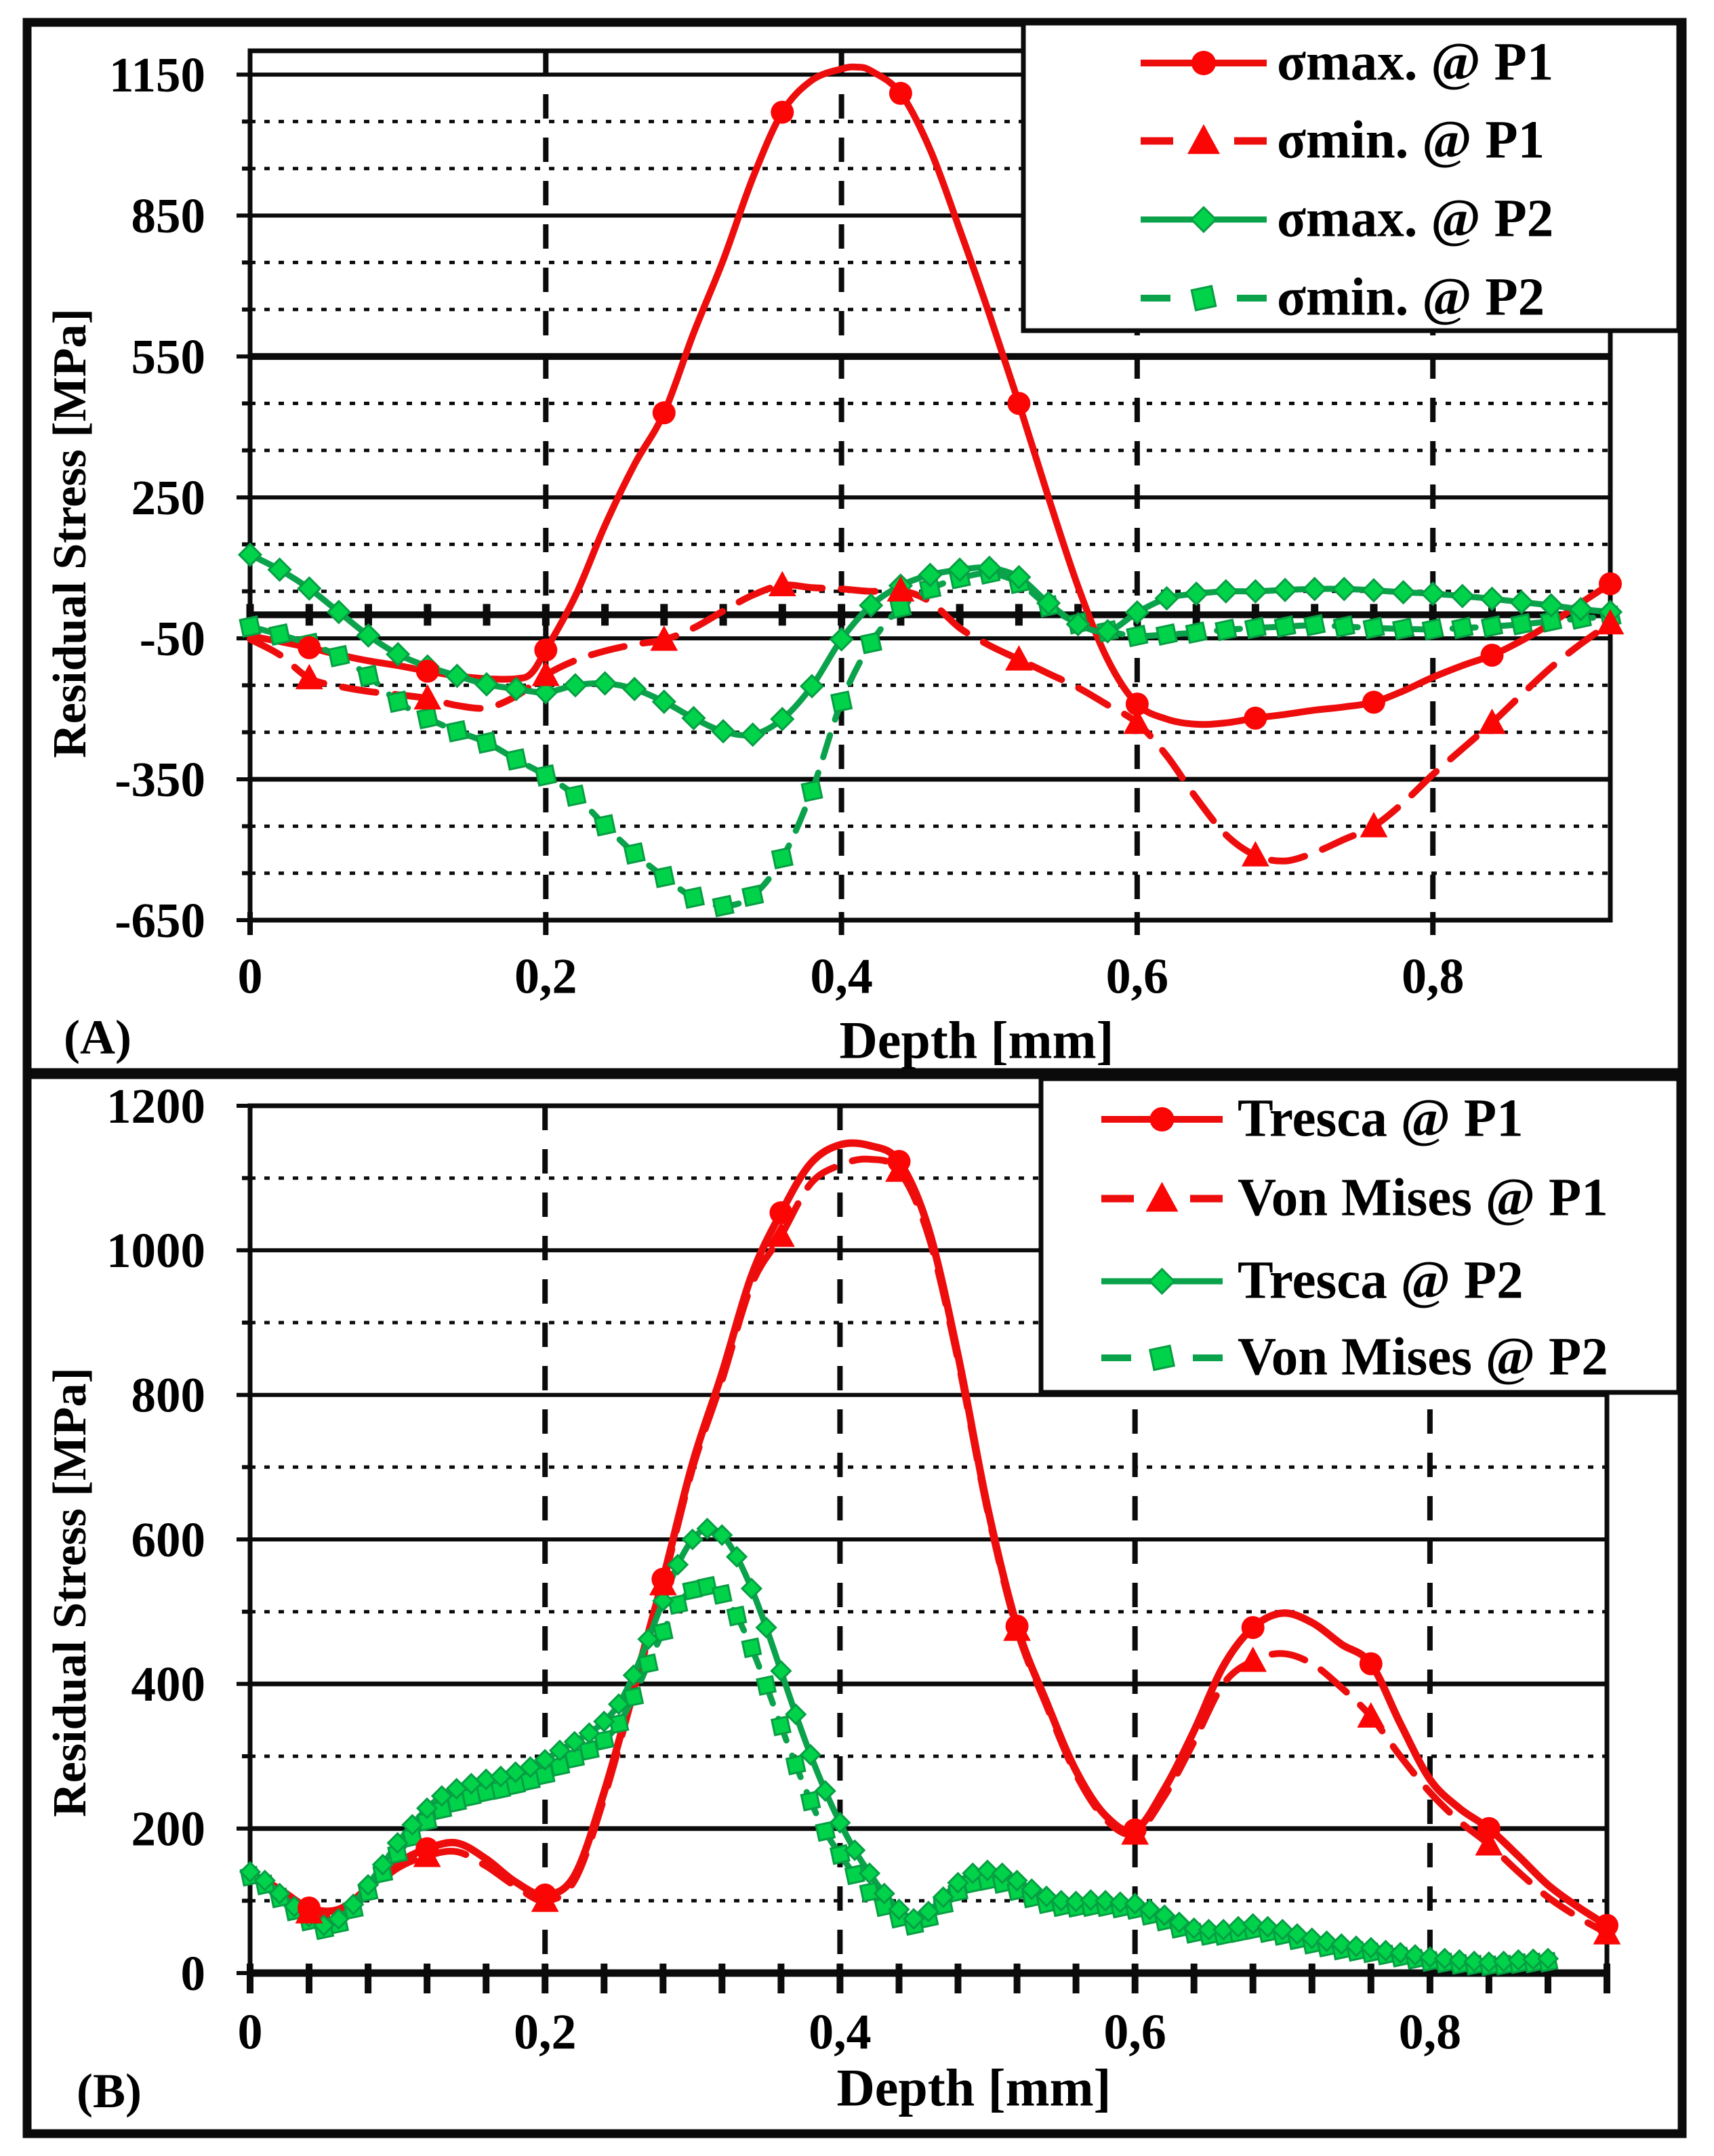 The width and height of the screenshot is (1714, 2156). I want to click on svg-text: Tresca @ P2, so click(1381, 1280).